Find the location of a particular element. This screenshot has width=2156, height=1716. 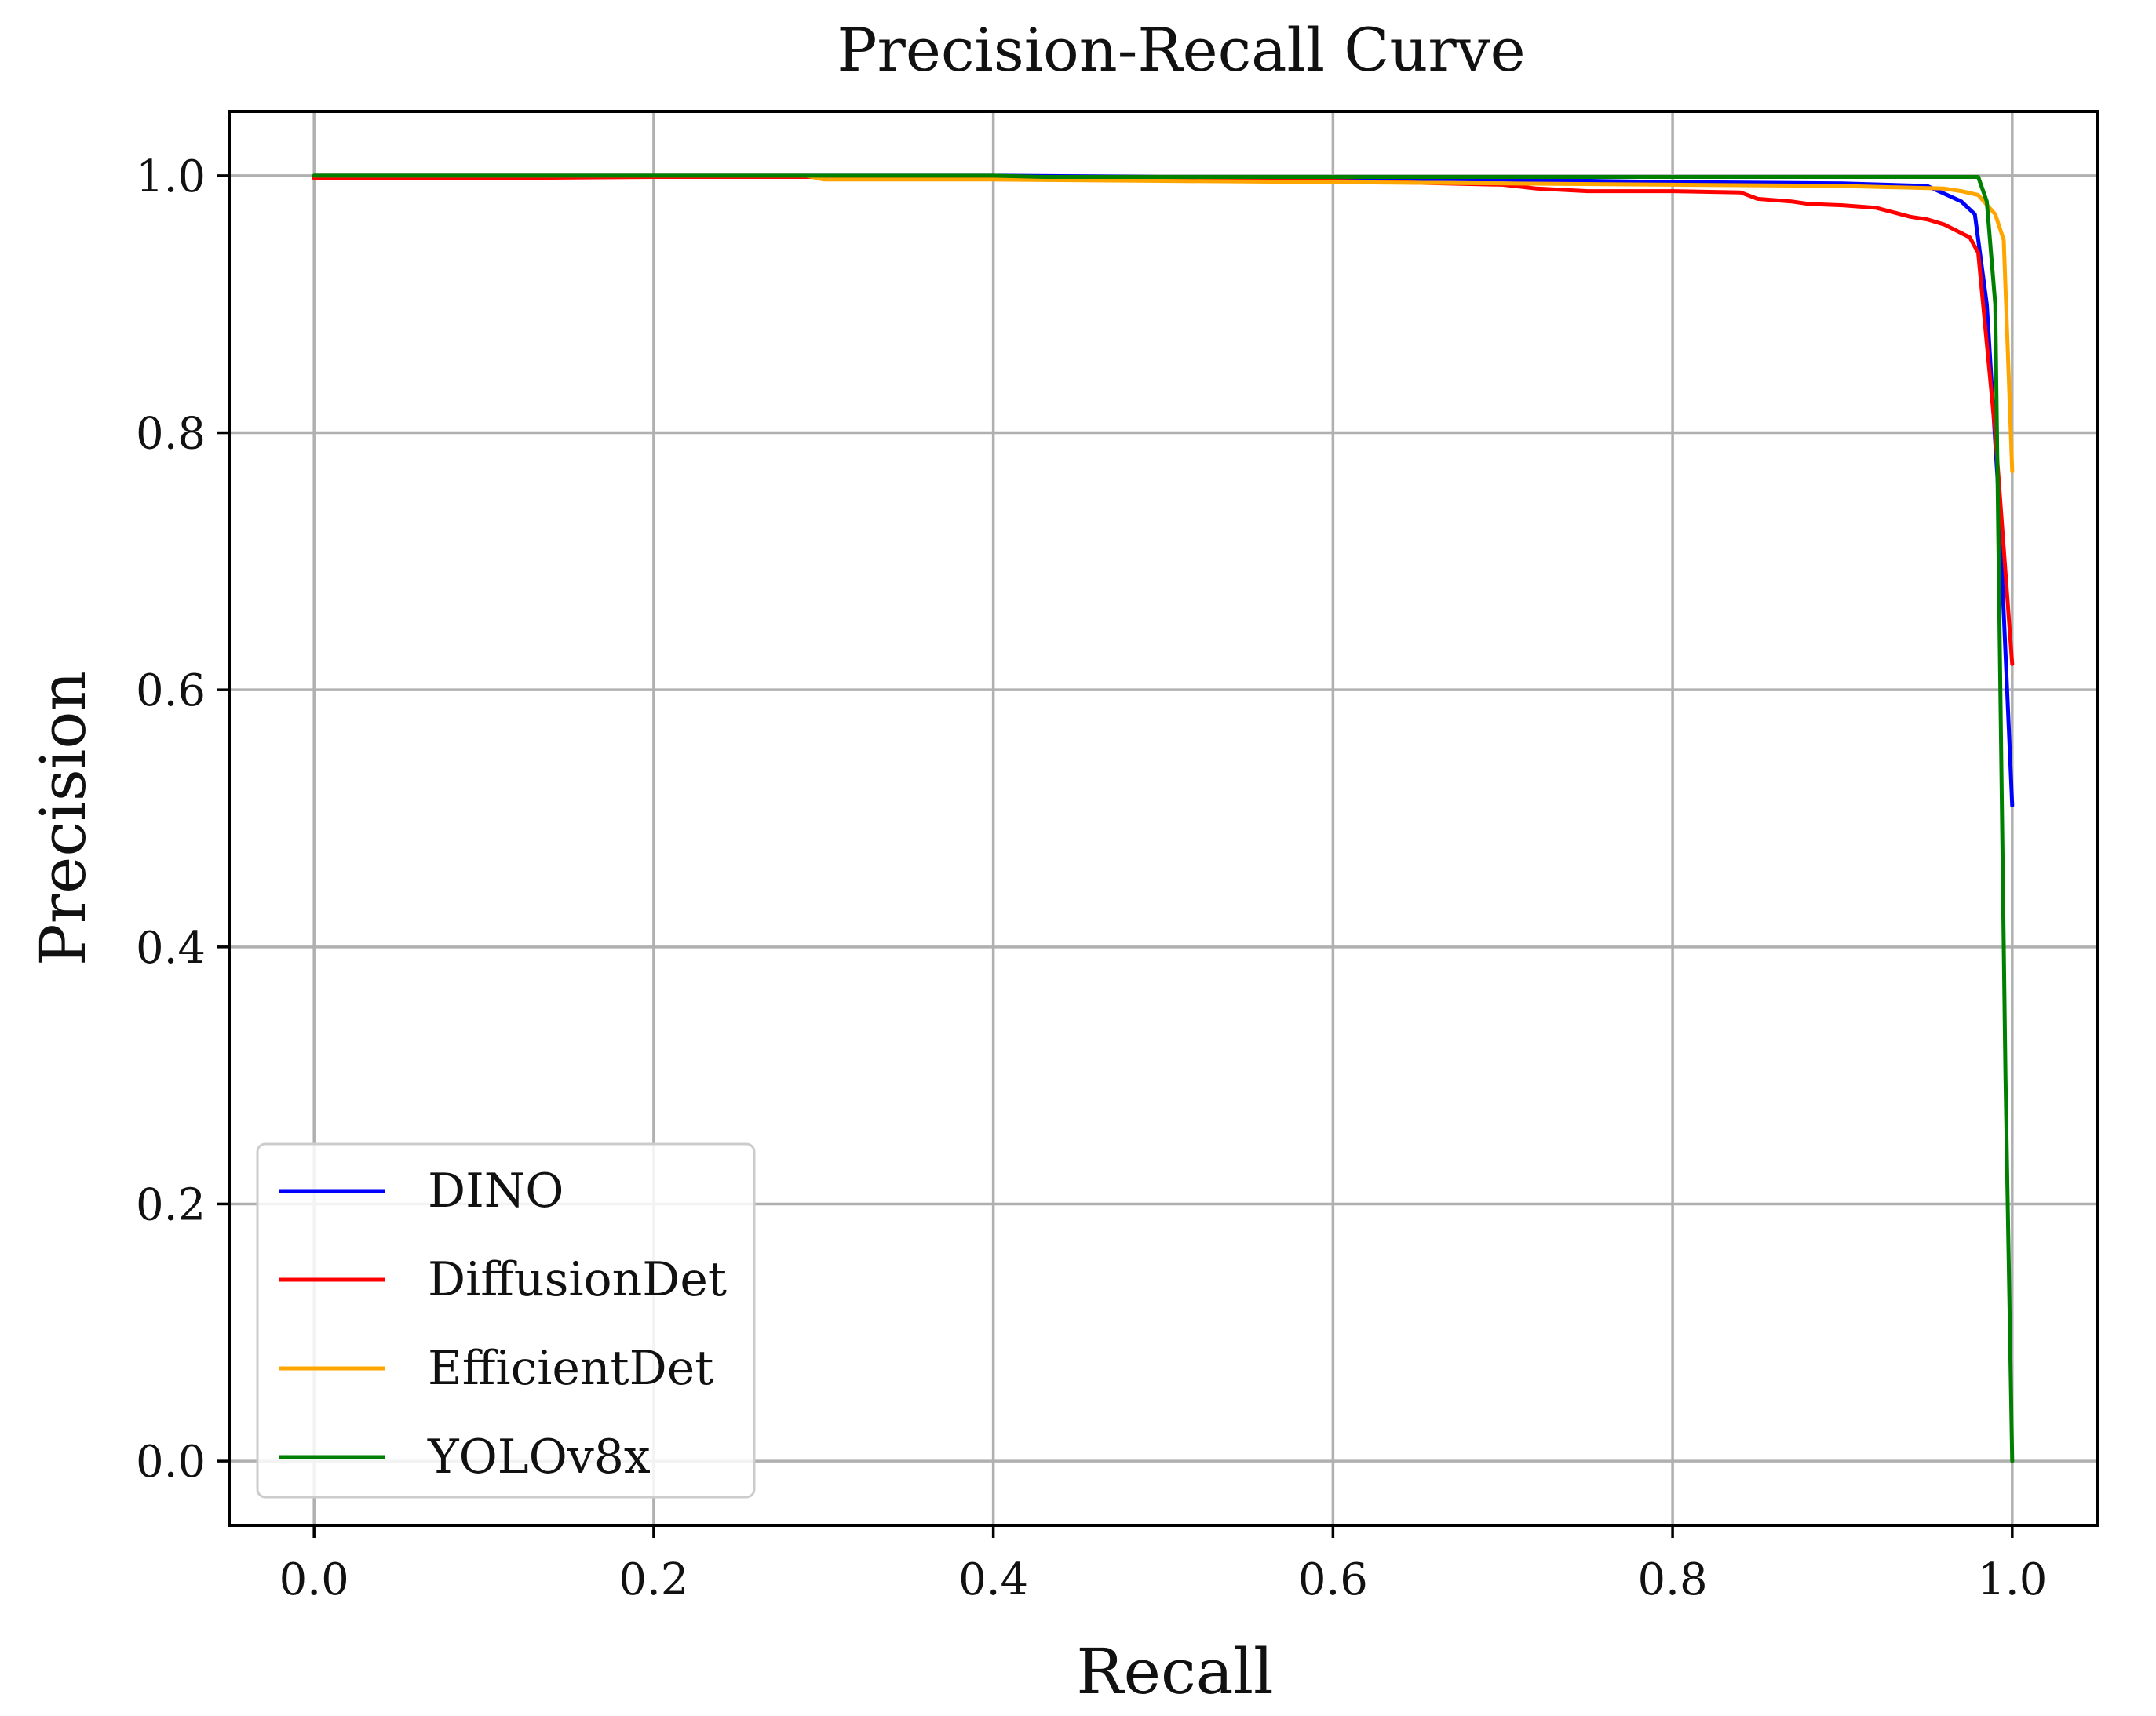

y-tick-label: 0.4 is located at coordinates (171, 948).